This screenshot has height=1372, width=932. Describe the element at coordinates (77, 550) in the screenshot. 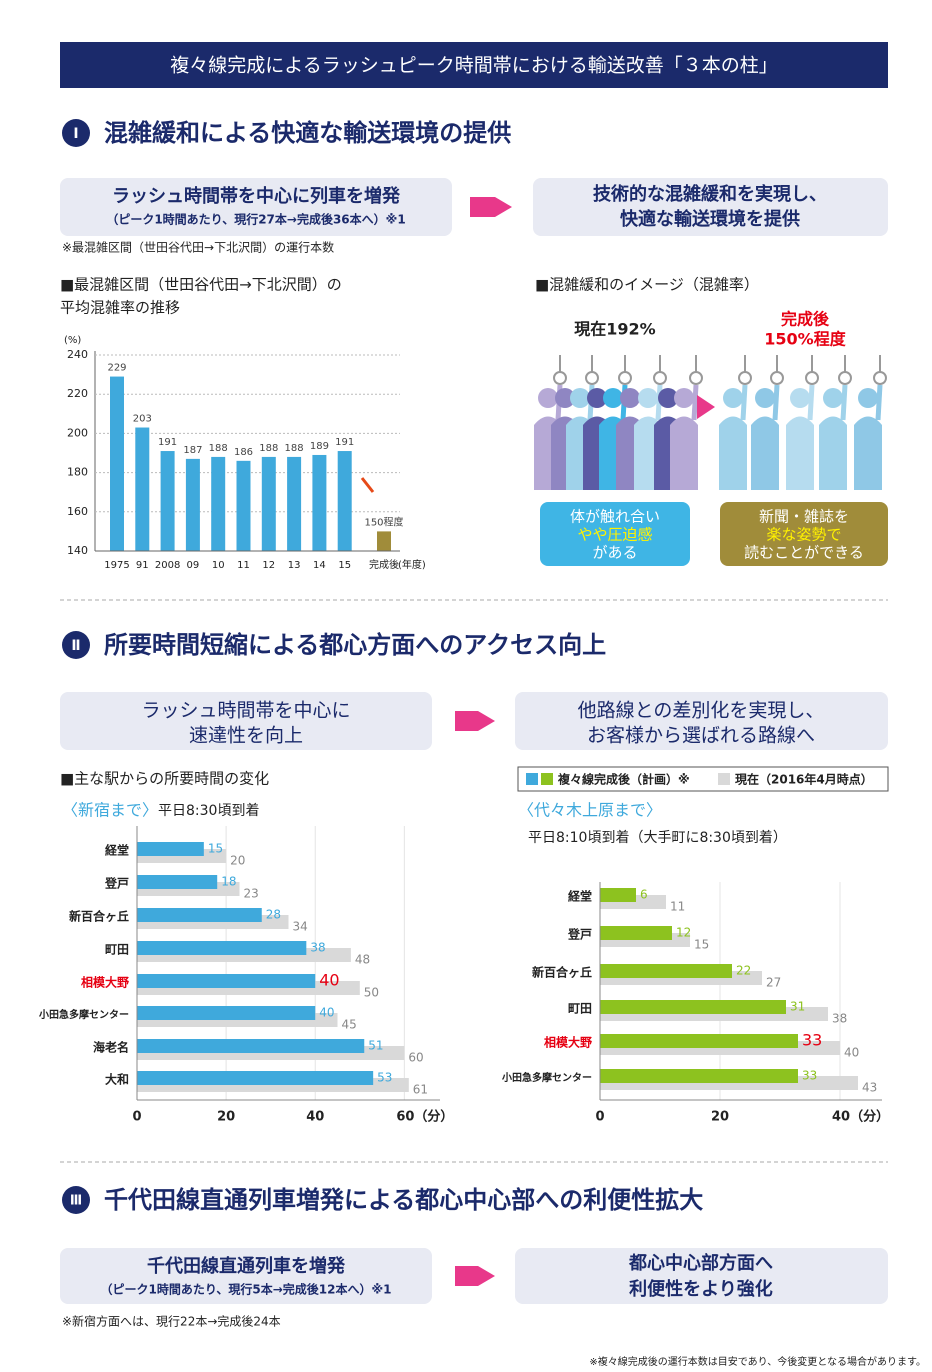

I see `y-tick-label: 140` at that location.